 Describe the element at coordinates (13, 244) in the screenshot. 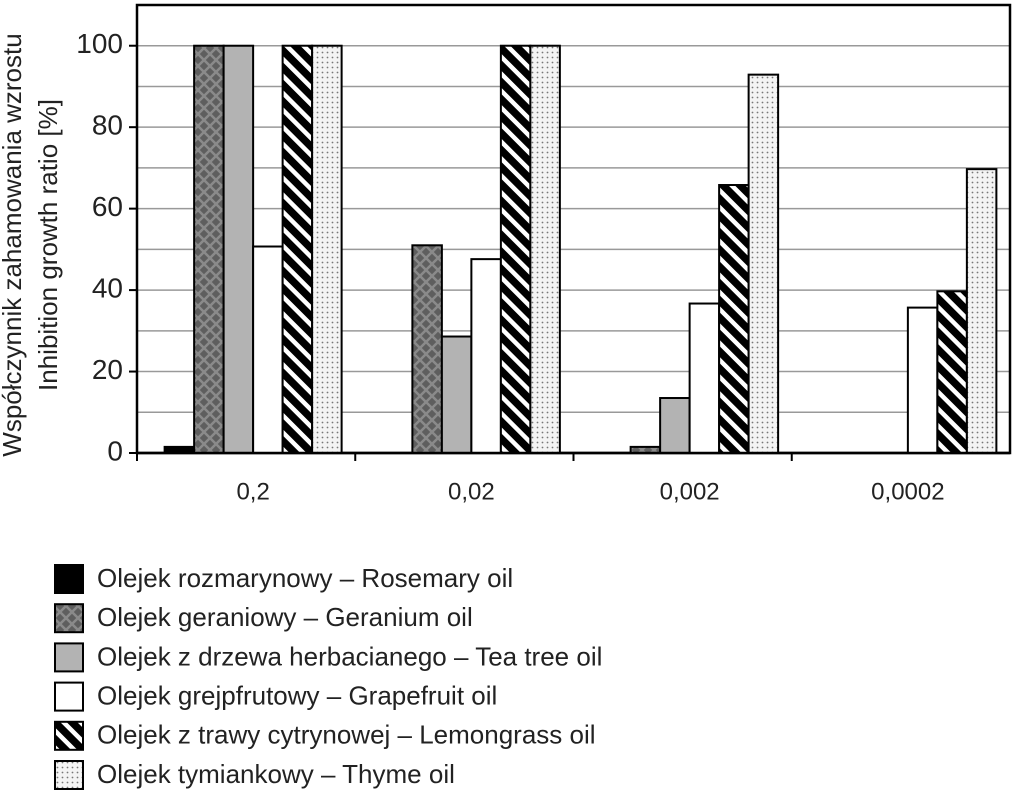

I see `y-axis-title: Współczynnik zahamowania wzrostu` at that location.